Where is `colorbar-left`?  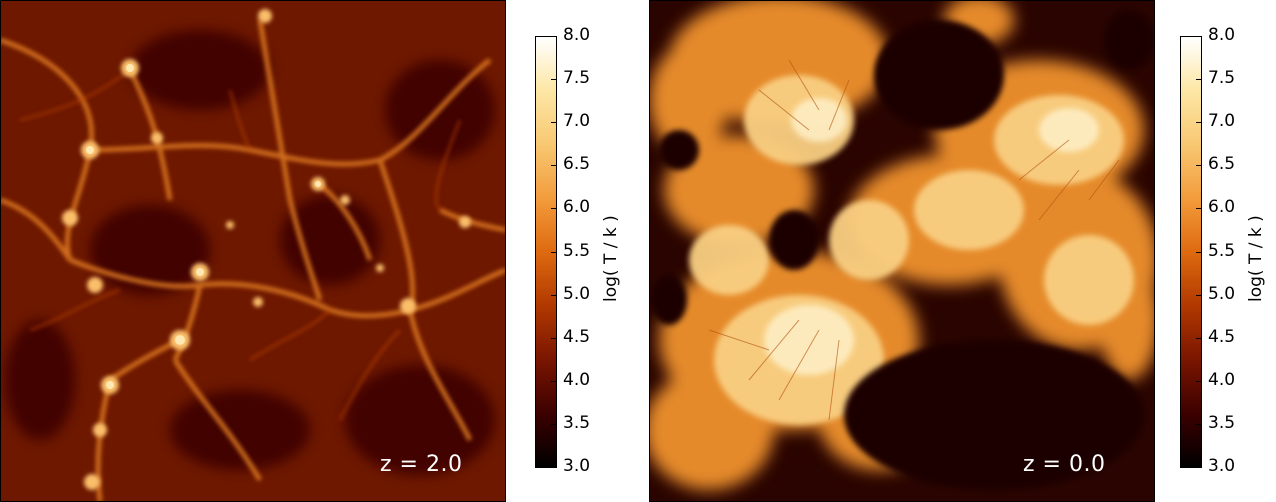 colorbar-left is located at coordinates (546, 252).